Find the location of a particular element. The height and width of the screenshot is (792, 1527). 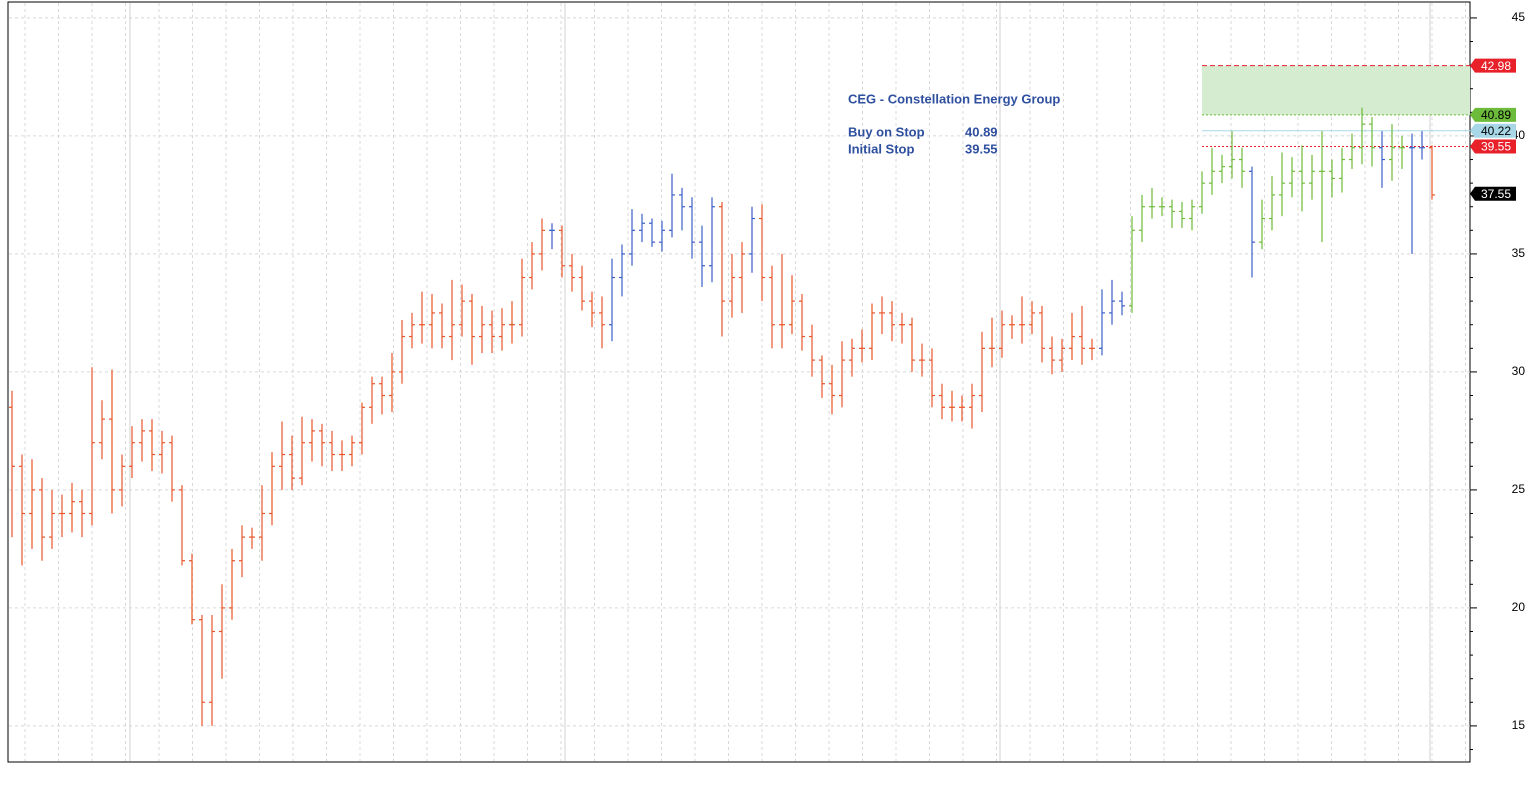

y-tick-label: 15 is located at coordinates (1519, 725).